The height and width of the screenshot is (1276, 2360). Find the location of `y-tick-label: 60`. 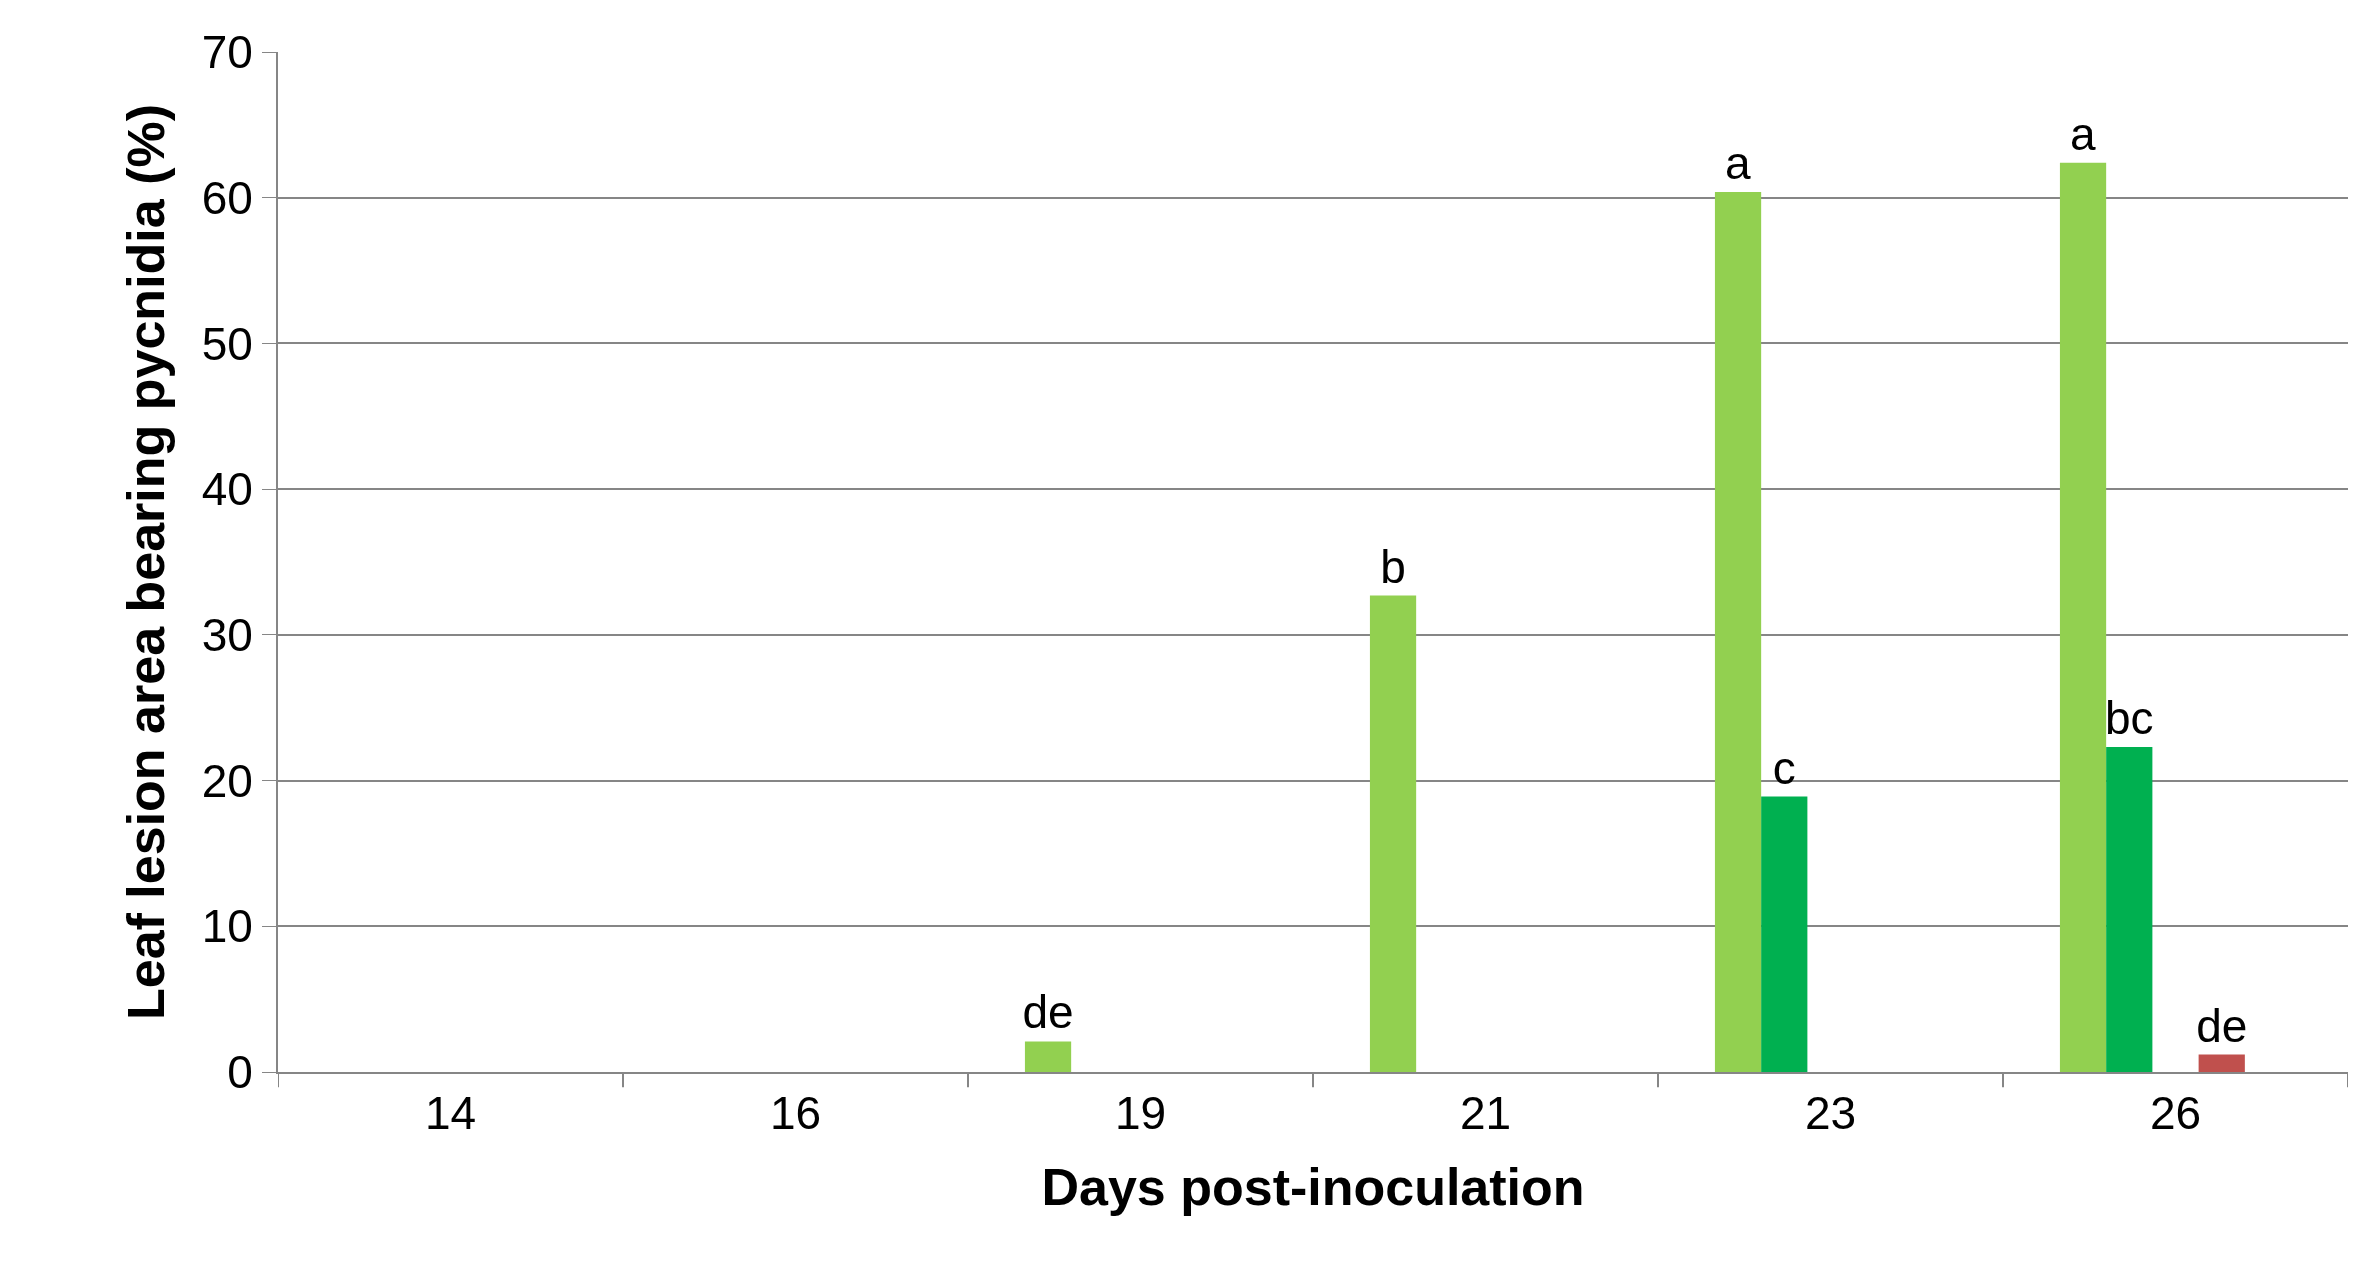

y-tick-label: 60 is located at coordinates (227, 197).